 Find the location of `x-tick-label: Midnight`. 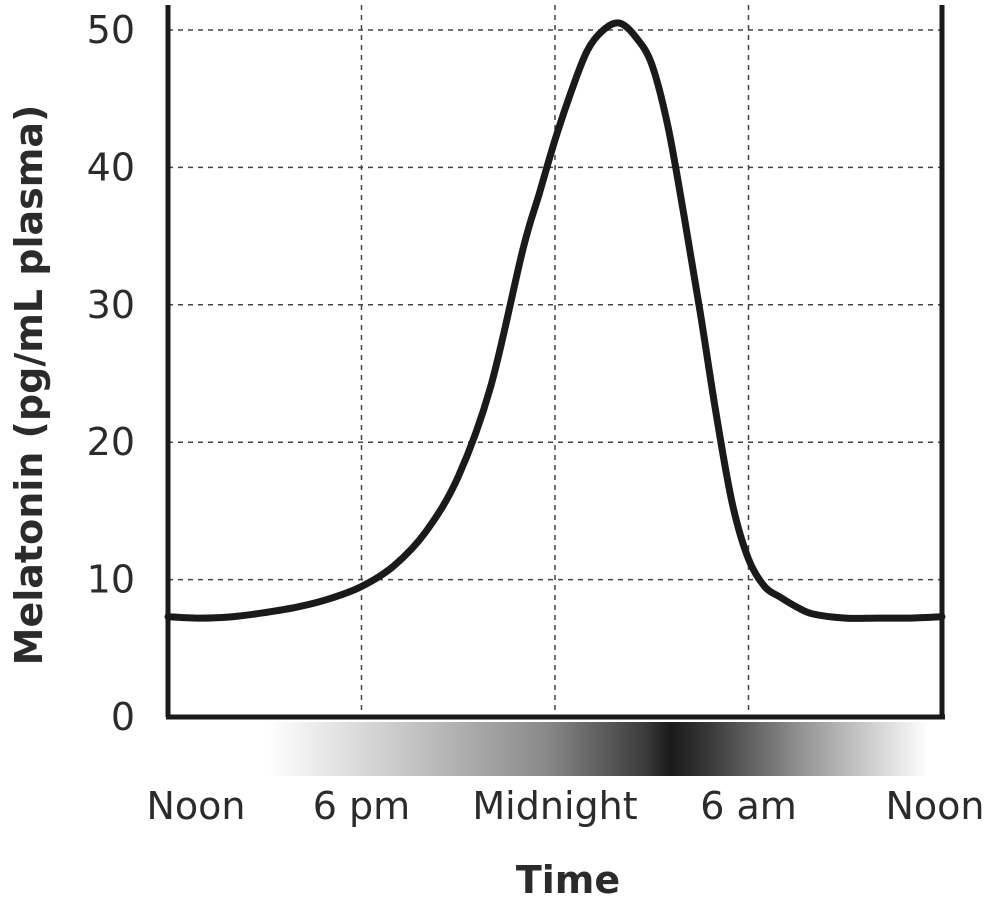

x-tick-label: Midnight is located at coordinates (554, 806).